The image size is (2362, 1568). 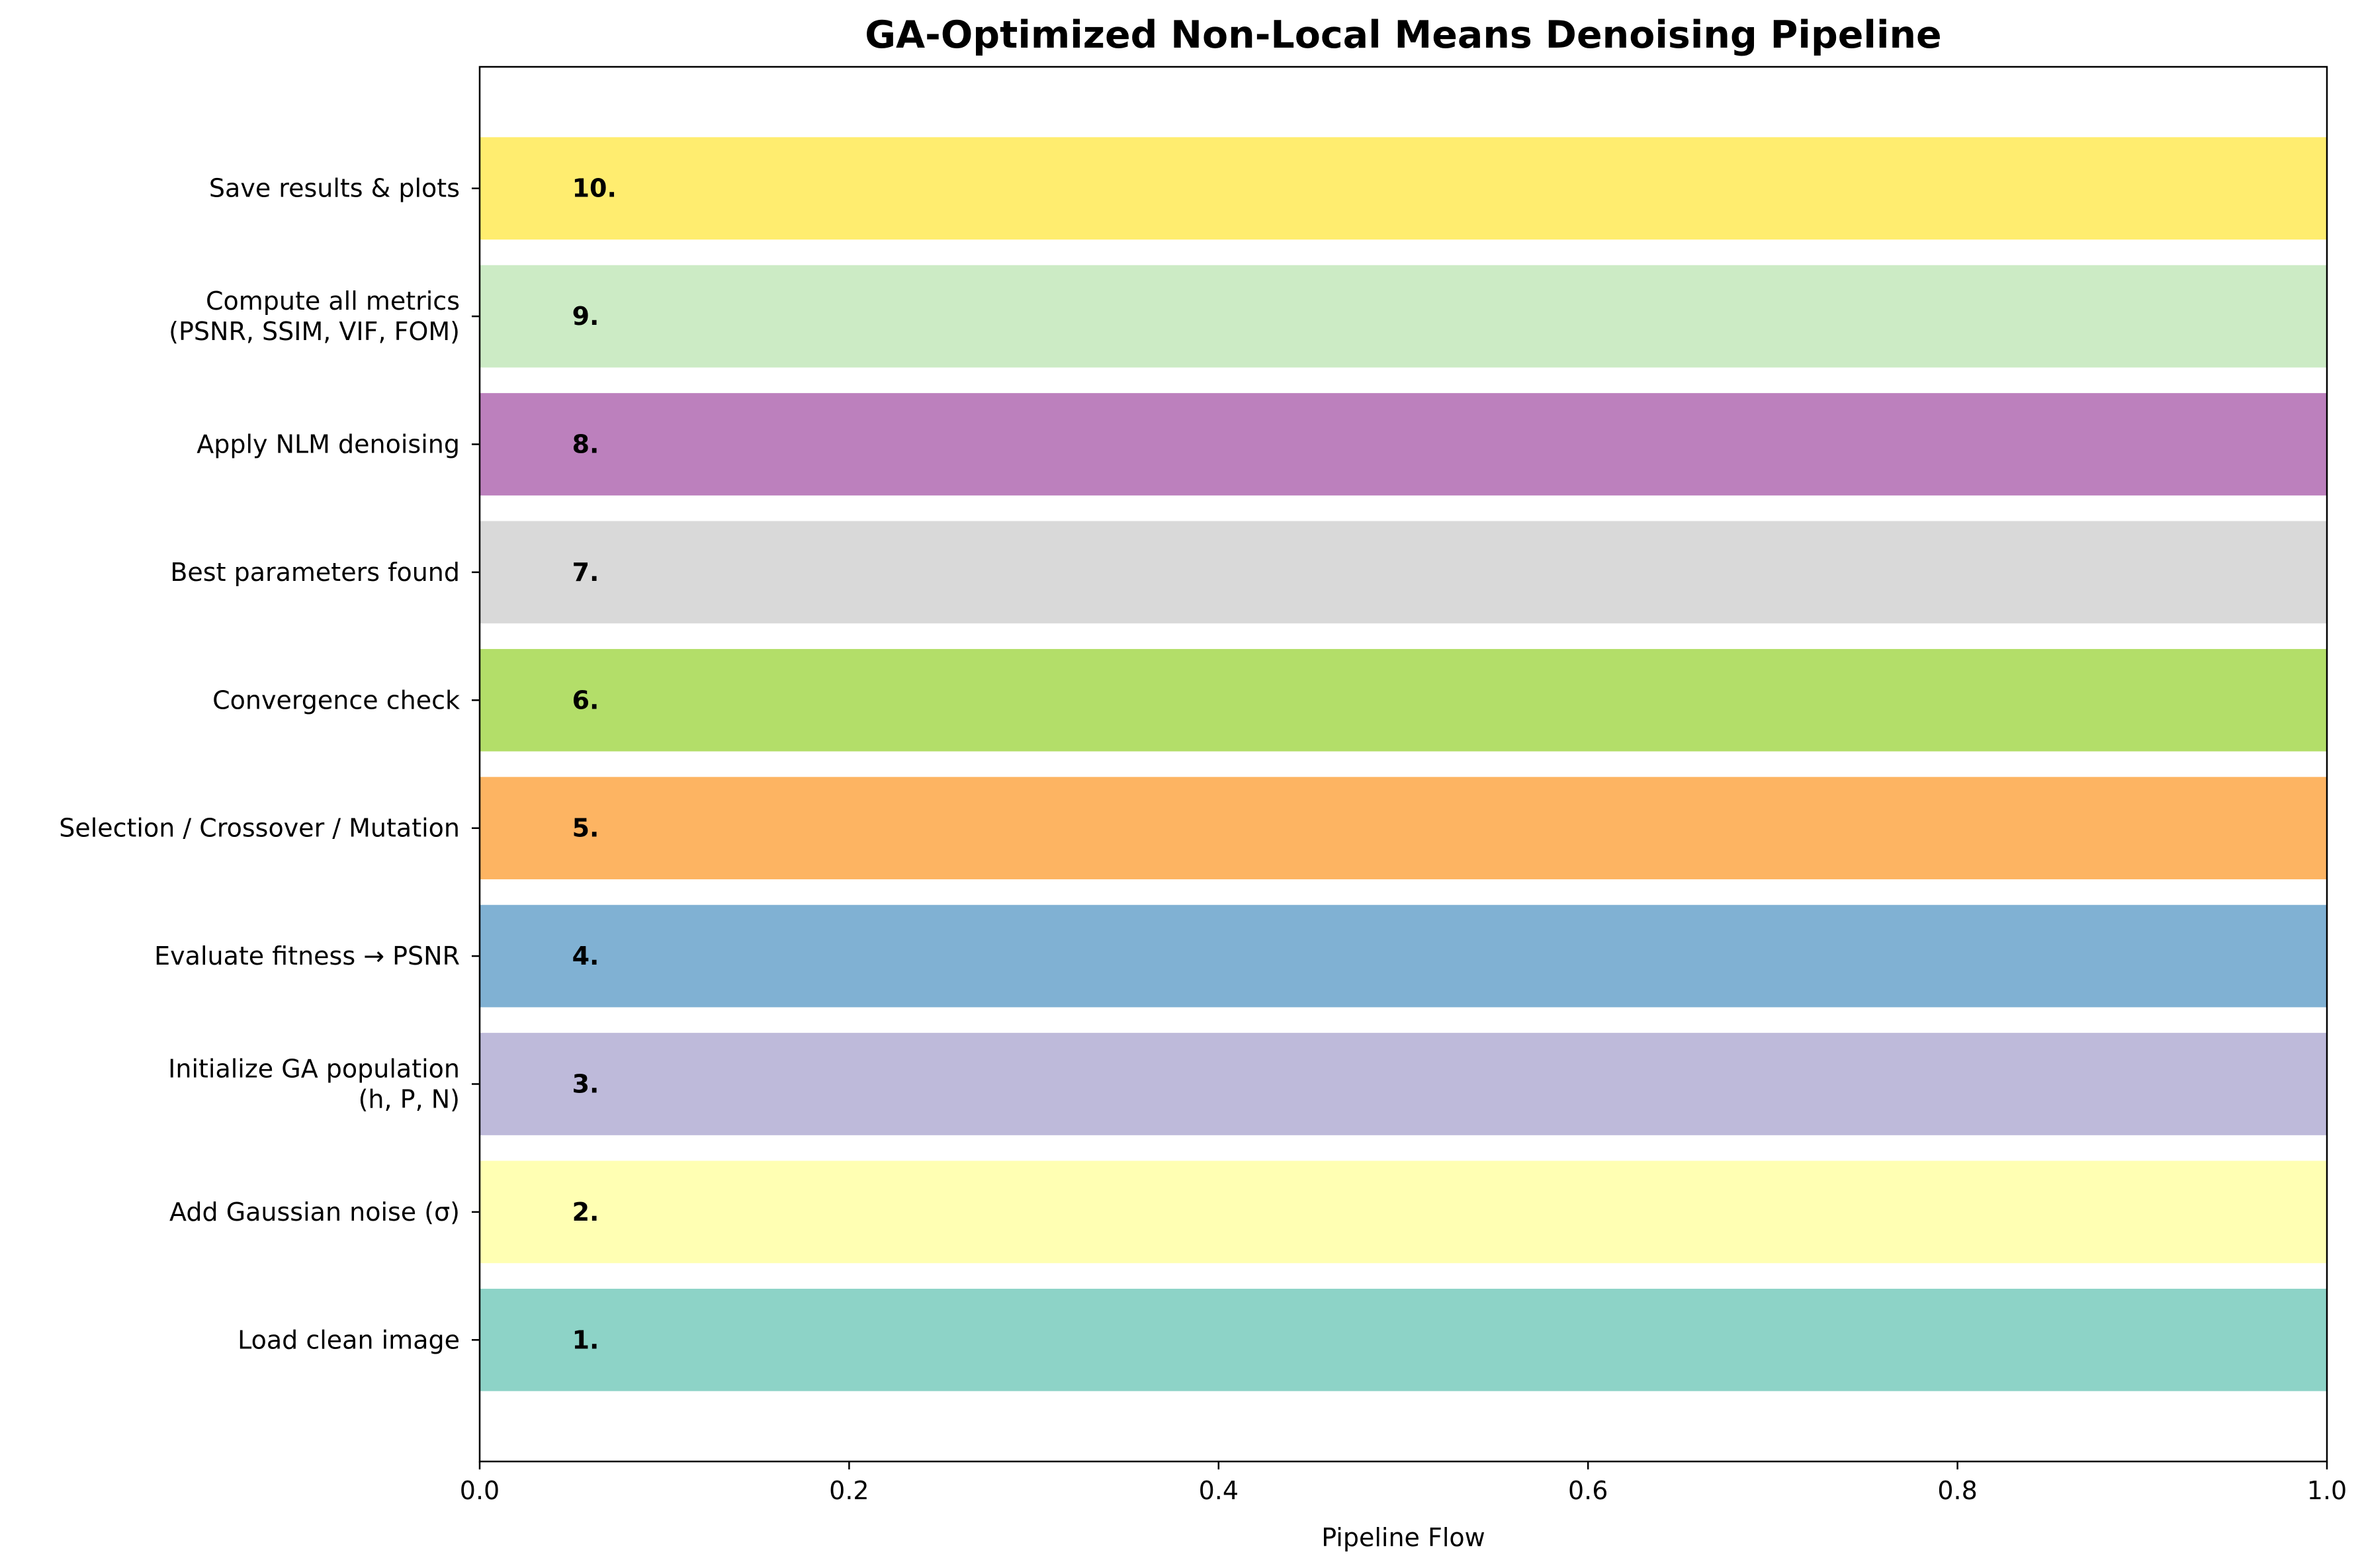 What do you see at coordinates (315, 572) in the screenshot?
I see `y-tick-label-7: Best parameters found` at bounding box center [315, 572].